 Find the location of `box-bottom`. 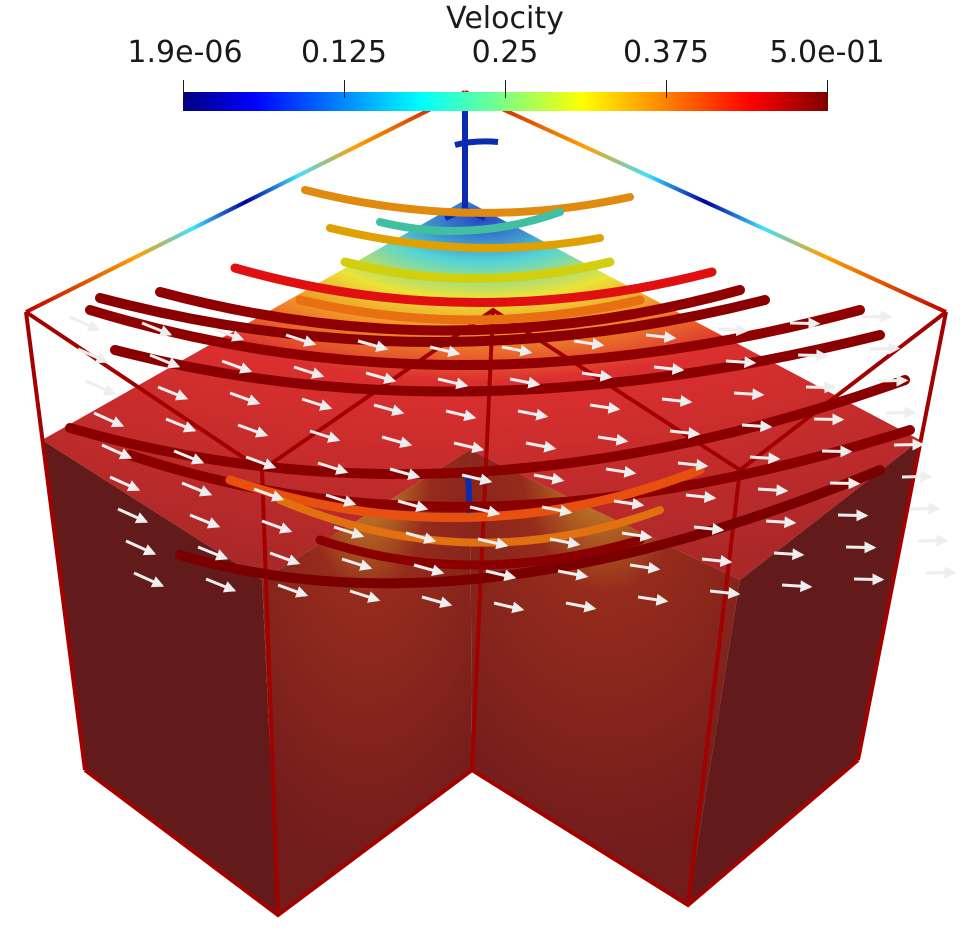

box-bottom is located at coordinates (471, 838).